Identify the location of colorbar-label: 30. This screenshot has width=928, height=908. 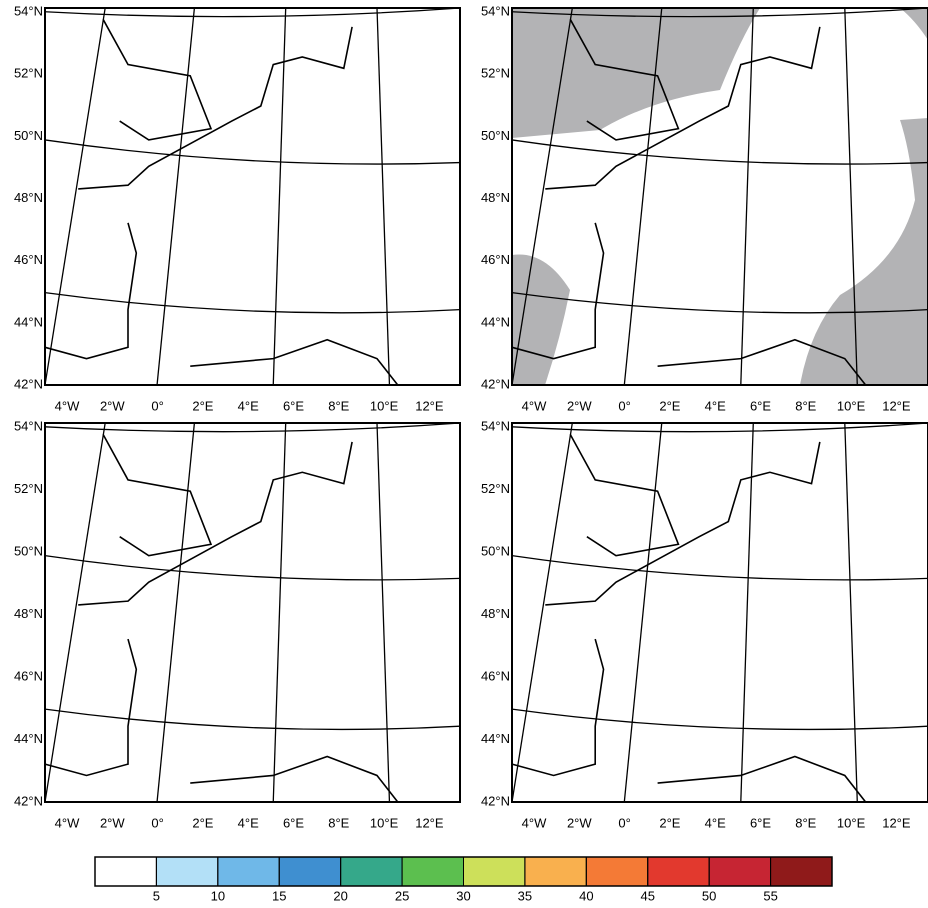
(463, 895).